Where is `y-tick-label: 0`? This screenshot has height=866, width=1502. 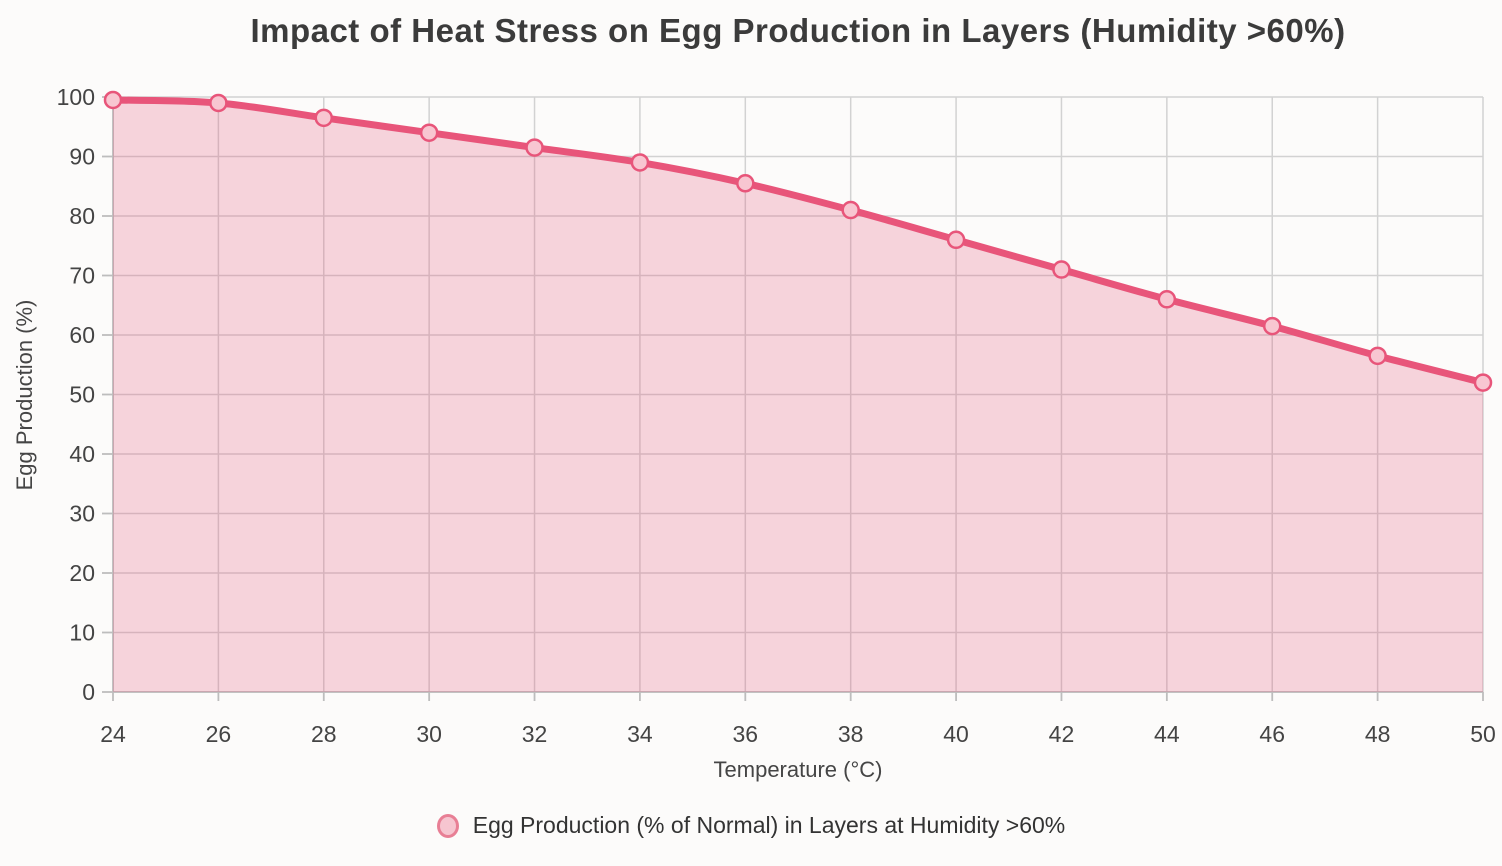 y-tick-label: 0 is located at coordinates (88, 692).